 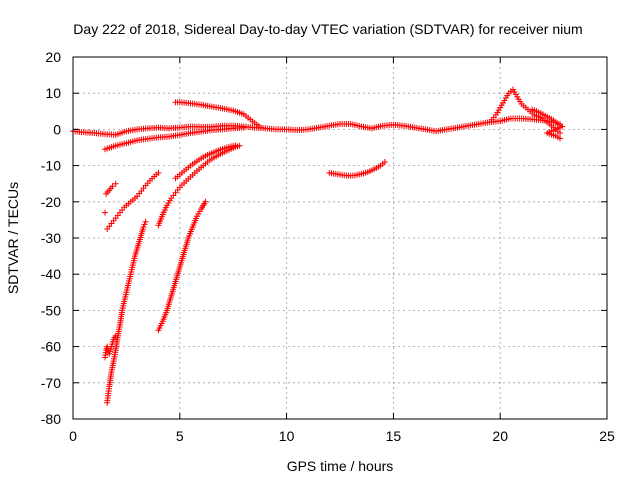 I want to click on y-tick-label: -20, so click(x=51, y=202).